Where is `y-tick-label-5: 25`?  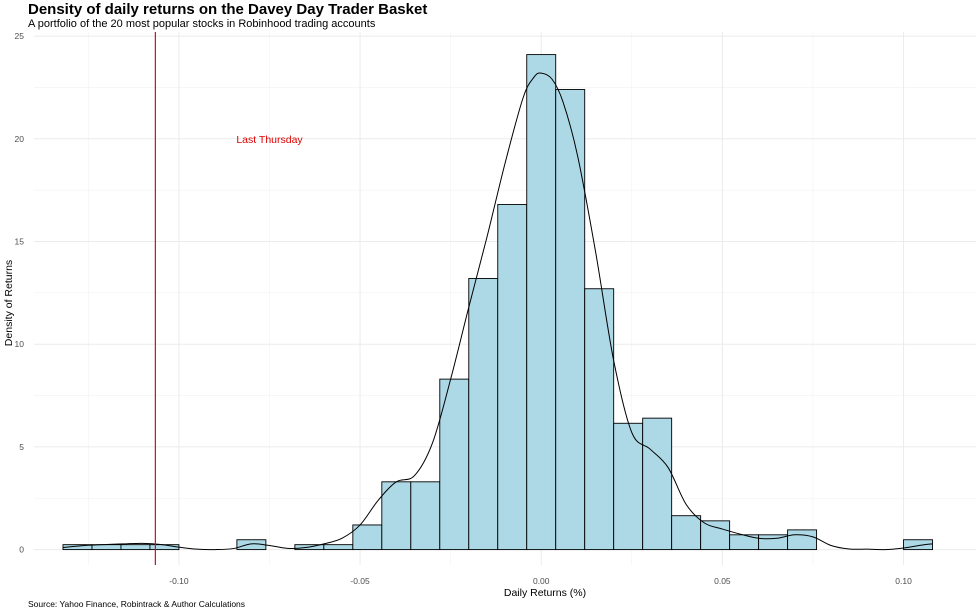 y-tick-label-5: 25 is located at coordinates (20, 36).